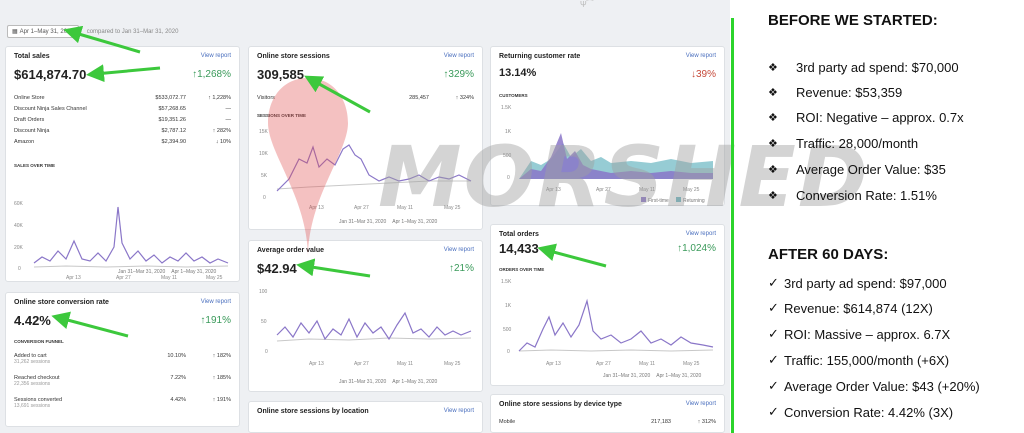 The width and height of the screenshot is (1024, 433). I want to click on after-item: ✓ Traffic: 155,000/month (+6X), so click(859, 360).